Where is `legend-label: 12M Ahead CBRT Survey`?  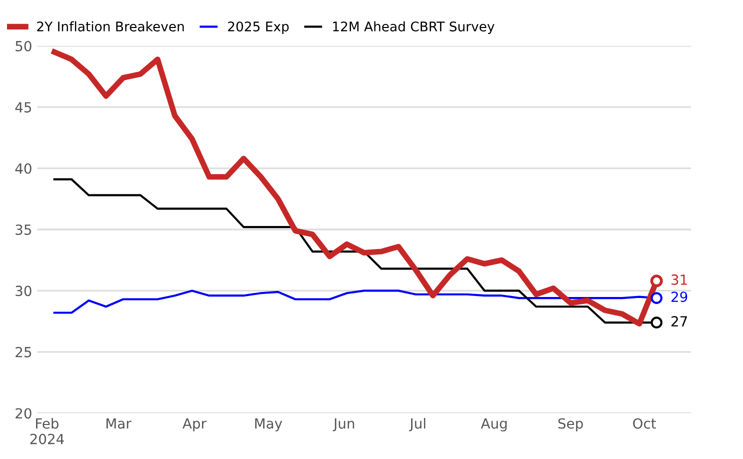
legend-label: 12M Ahead CBRT Survey is located at coordinates (413, 27).